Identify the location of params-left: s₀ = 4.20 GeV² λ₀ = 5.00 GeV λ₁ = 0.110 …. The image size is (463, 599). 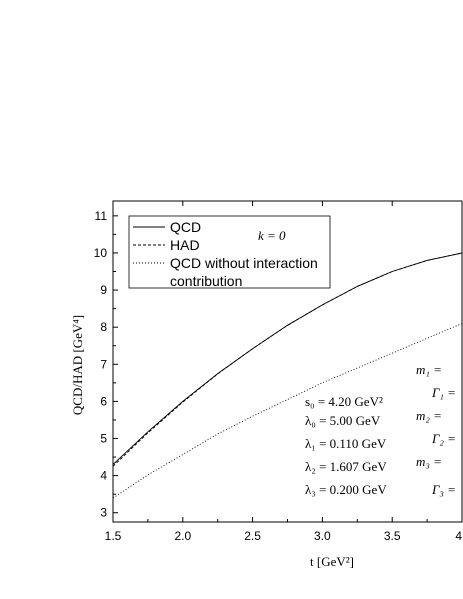
(346, 445).